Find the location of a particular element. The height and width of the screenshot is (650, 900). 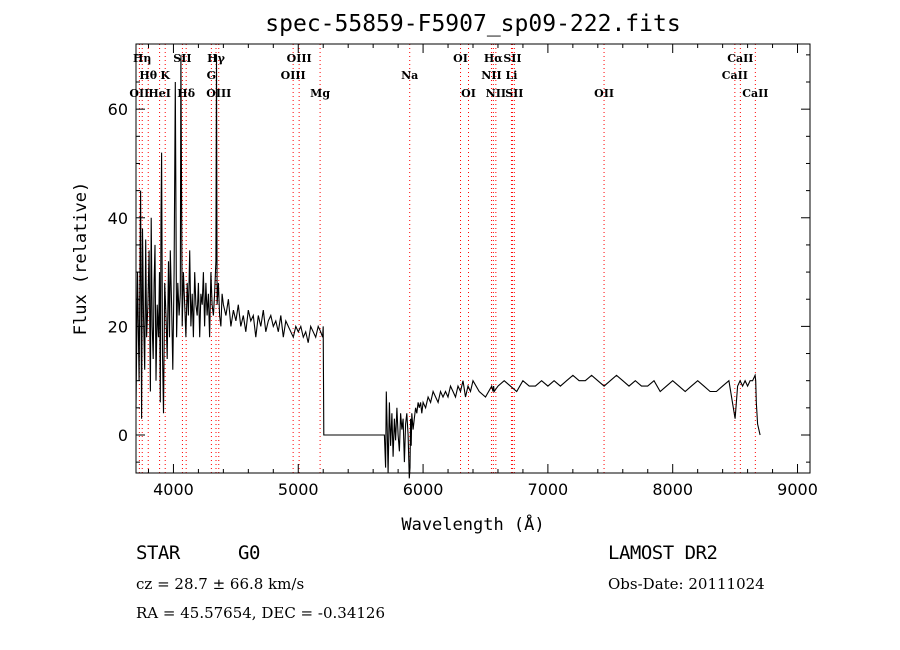

line-marker-label: K is located at coordinates (165, 75).